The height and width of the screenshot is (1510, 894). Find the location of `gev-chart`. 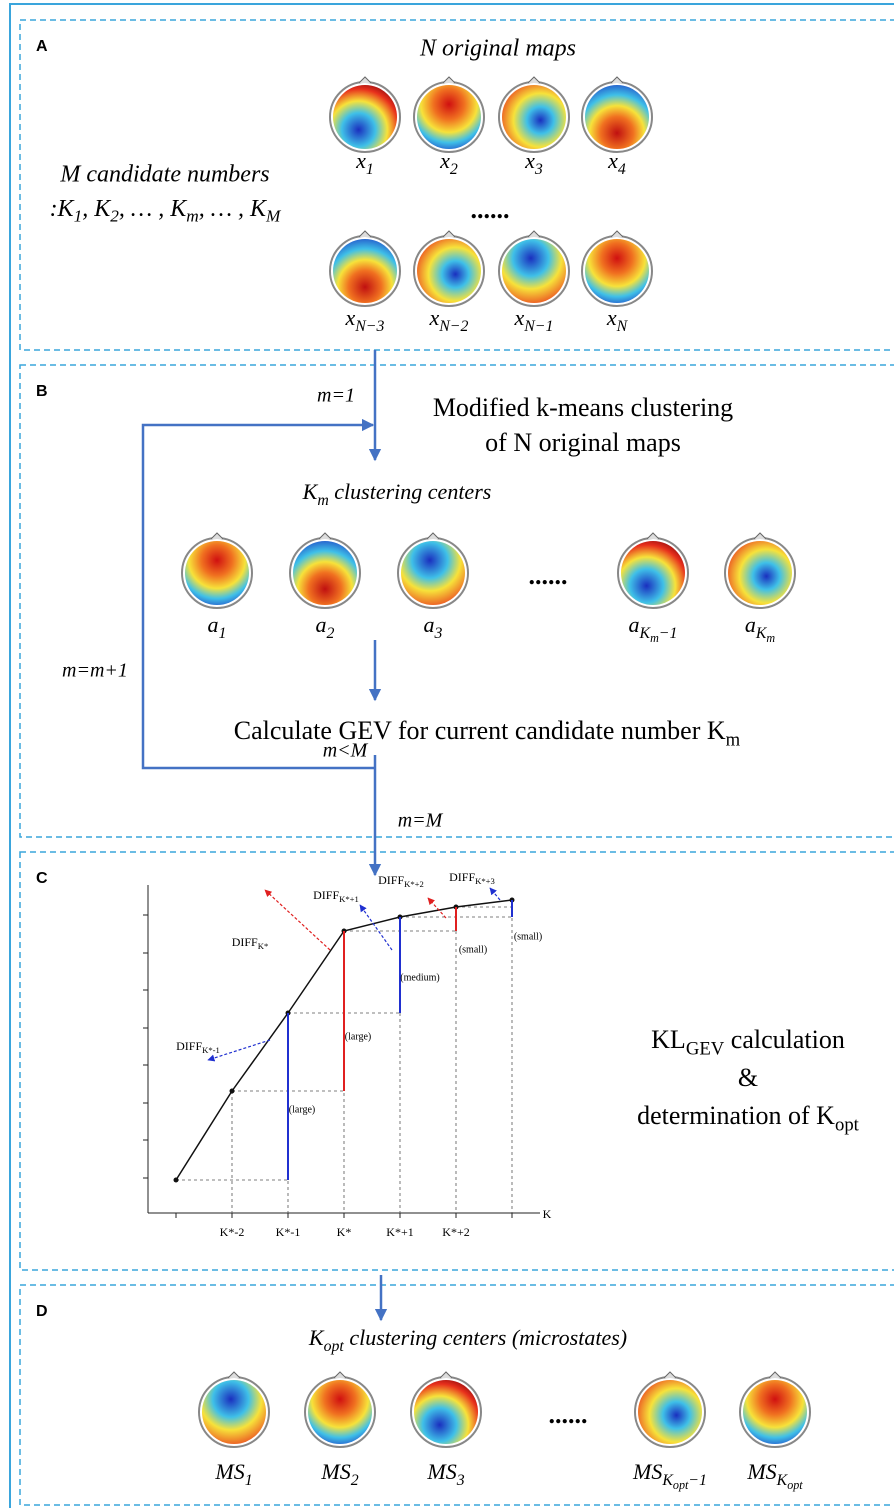

gev-chart is located at coordinates (341, 1051).